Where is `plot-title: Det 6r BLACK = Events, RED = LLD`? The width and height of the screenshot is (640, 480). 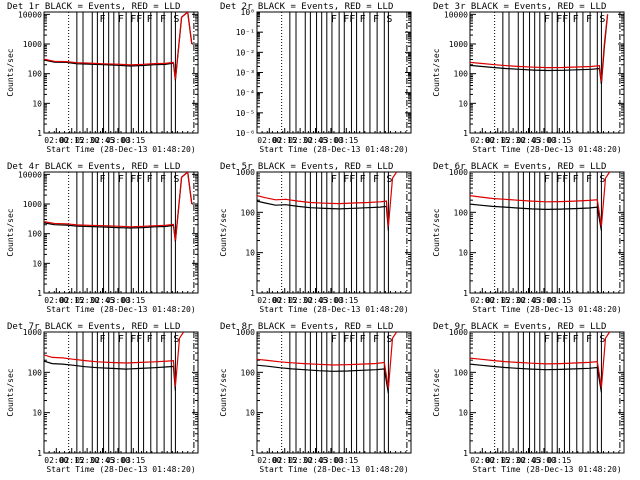
plot-title: Det 6r BLACK = Events, RED = LLD is located at coordinates (519, 167).